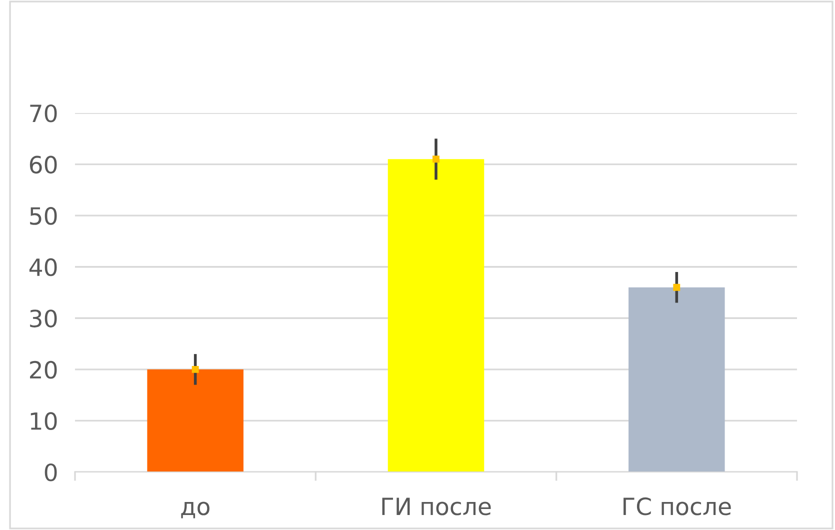  What do you see at coordinates (50, 472) in the screenshot?
I see `y-tick-label: 0` at bounding box center [50, 472].